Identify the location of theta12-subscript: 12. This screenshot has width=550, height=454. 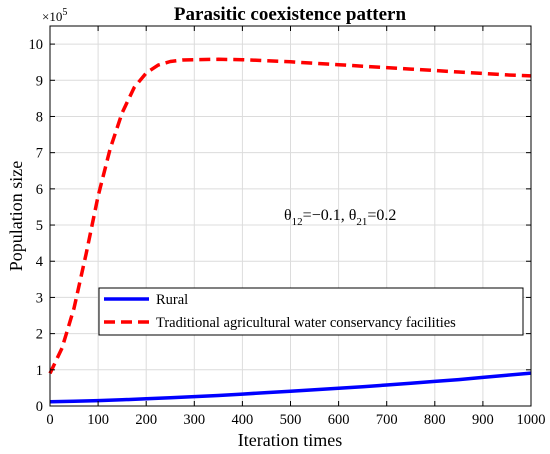
(297, 222).